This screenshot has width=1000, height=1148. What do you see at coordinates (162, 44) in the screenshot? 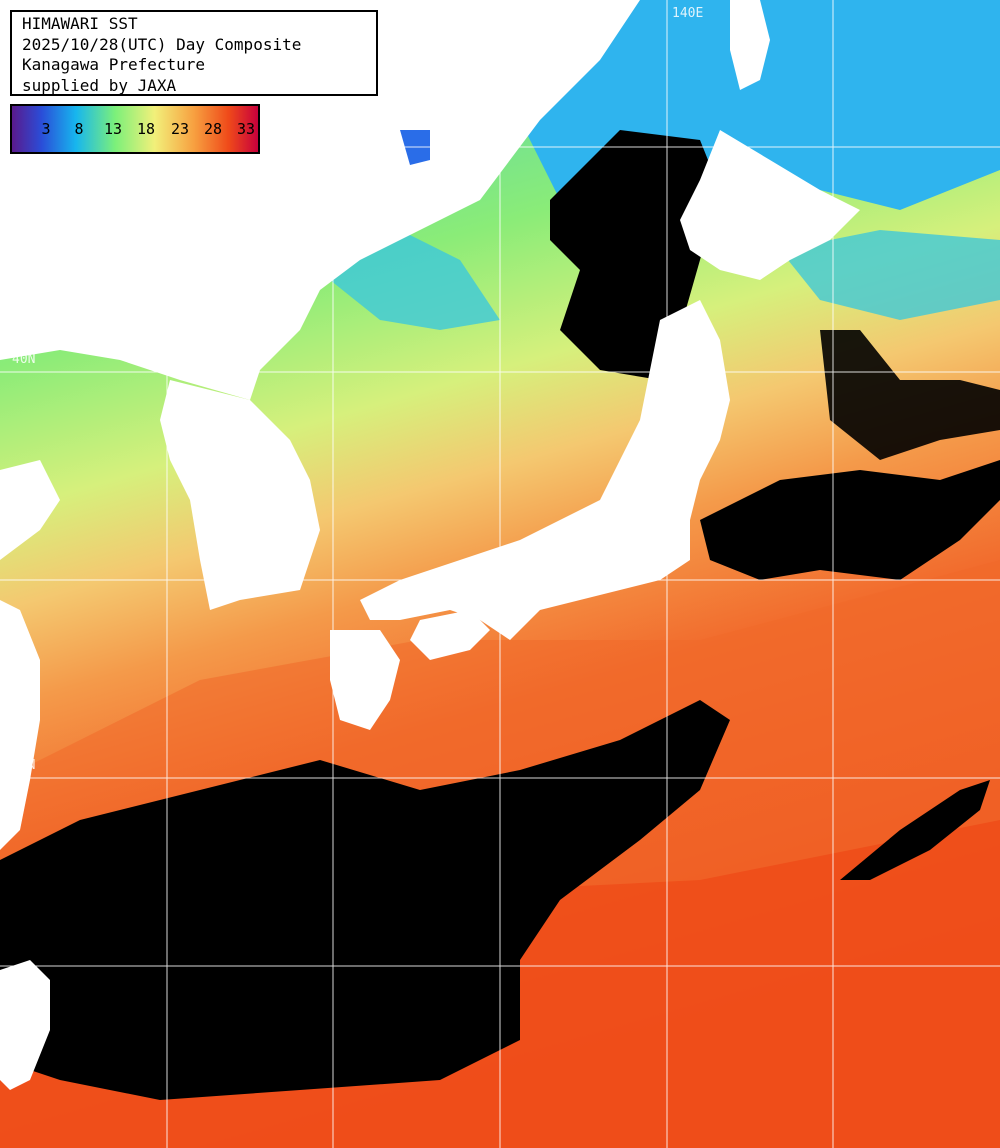
I see `title-line-date: 2025/10/28(UTC) Day Composite` at bounding box center [162, 44].